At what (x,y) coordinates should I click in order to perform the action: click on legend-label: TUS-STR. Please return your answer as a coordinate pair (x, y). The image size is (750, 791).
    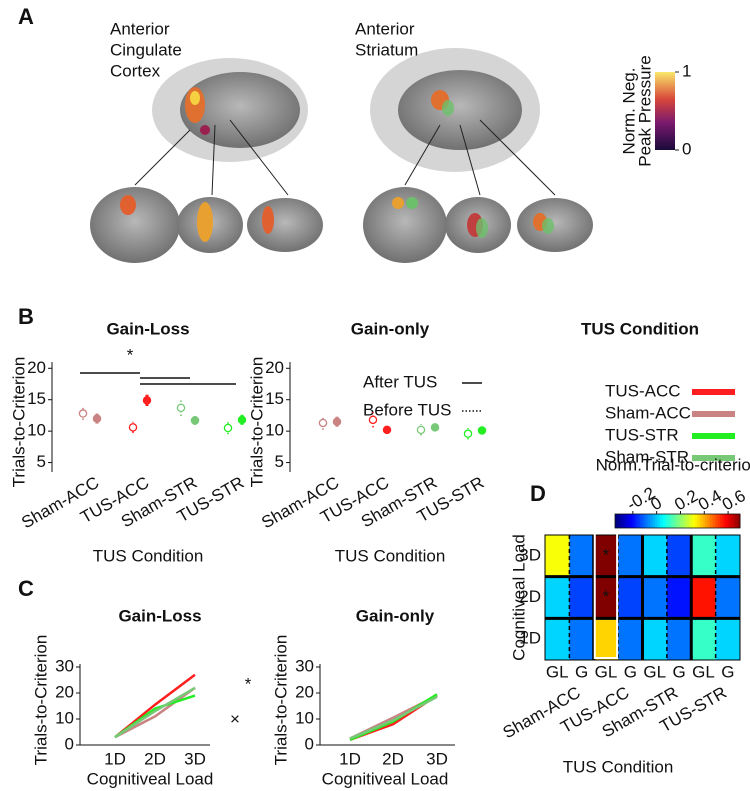
    Looking at the image, I should click on (642, 434).